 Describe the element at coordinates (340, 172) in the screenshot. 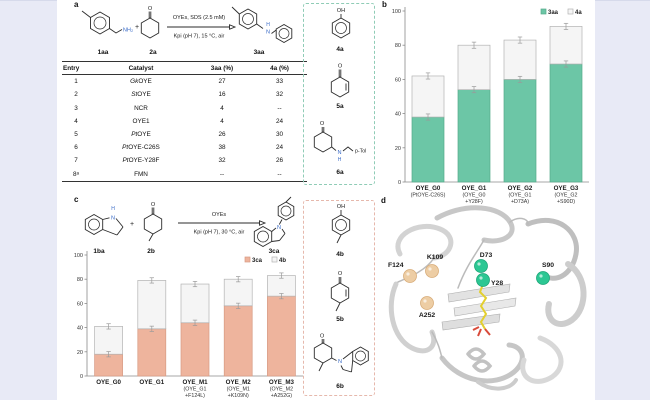

I see `compound-6a-label: 6a` at that location.